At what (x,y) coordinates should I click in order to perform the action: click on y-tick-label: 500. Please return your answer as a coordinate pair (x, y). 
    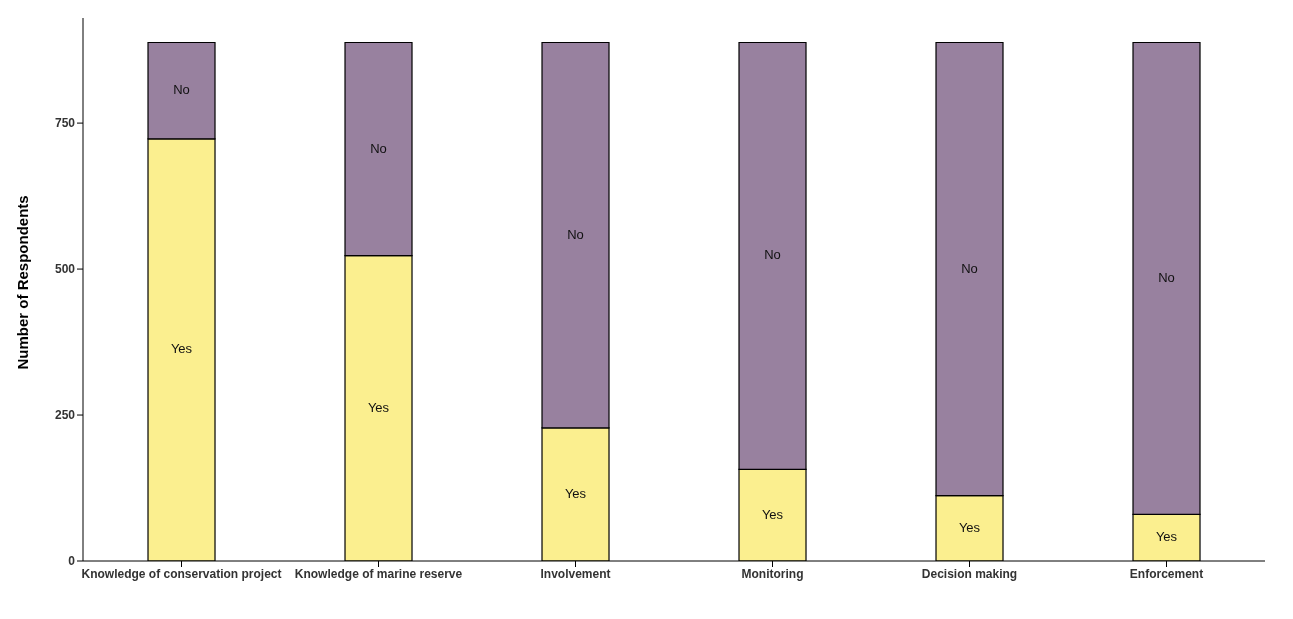
    Looking at the image, I should click on (65, 269).